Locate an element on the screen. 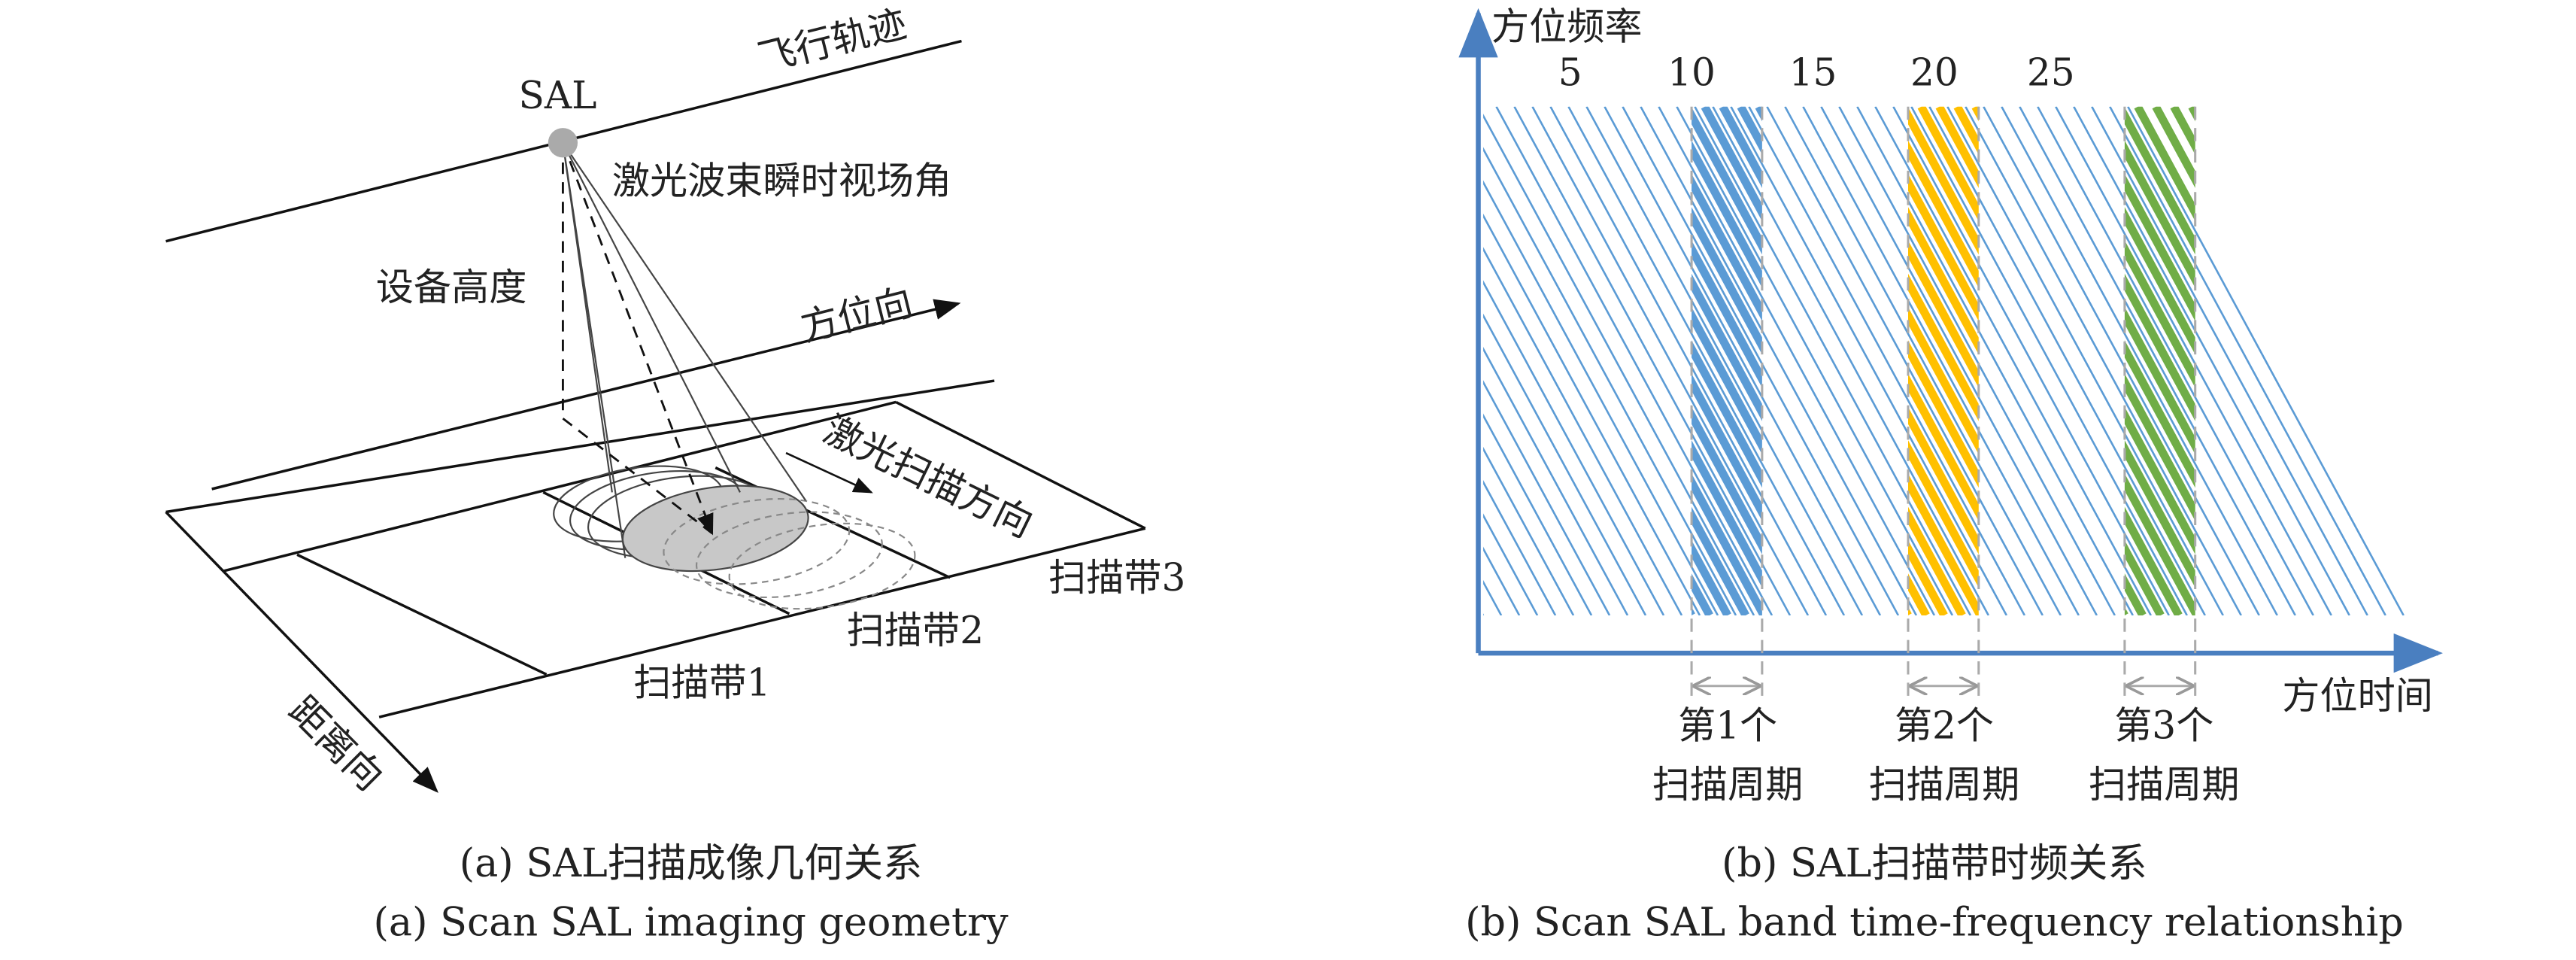 The image size is (2576, 960). caption: (b) SAL扫描带时频关系 is located at coordinates (1934, 863).